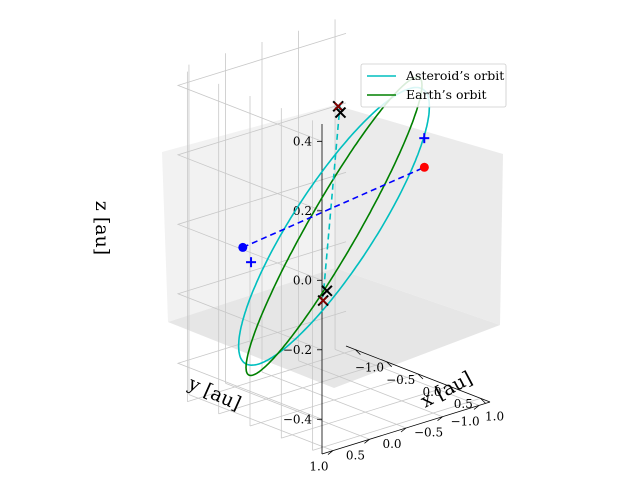 This screenshot has height=480, width=640. What do you see at coordinates (391, 444) in the screenshot?
I see `y-tick-label: 0.0` at bounding box center [391, 444].